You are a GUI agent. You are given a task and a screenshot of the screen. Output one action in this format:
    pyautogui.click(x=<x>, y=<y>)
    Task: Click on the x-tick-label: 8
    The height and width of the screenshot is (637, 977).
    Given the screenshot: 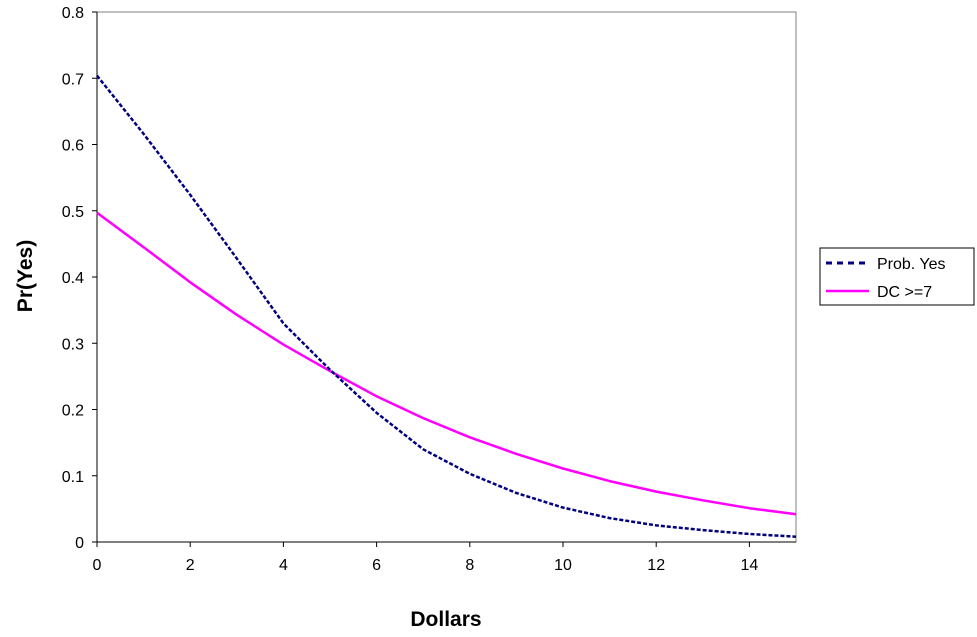 What is the action you would take?
    pyautogui.click(x=469, y=565)
    